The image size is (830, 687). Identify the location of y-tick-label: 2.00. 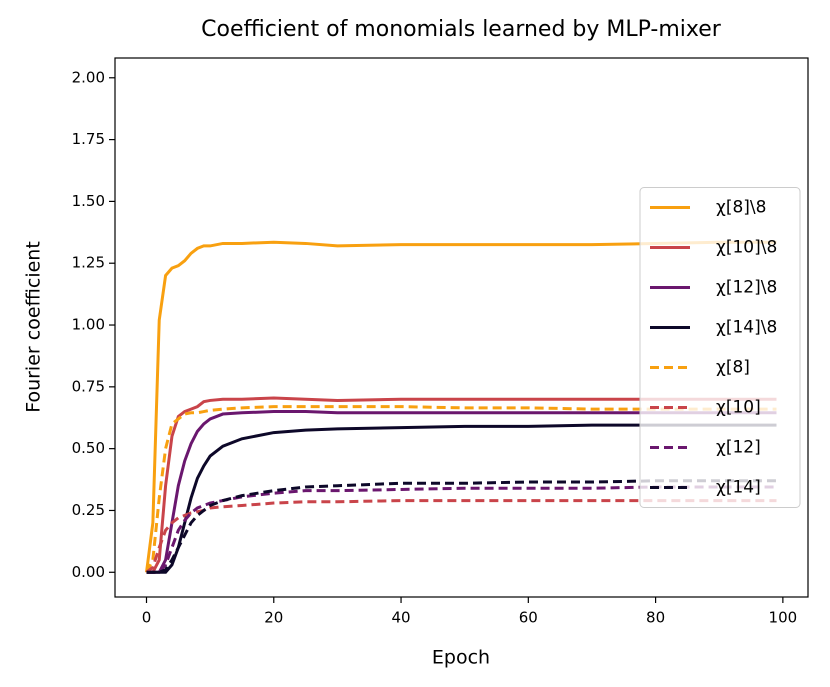
(88, 77).